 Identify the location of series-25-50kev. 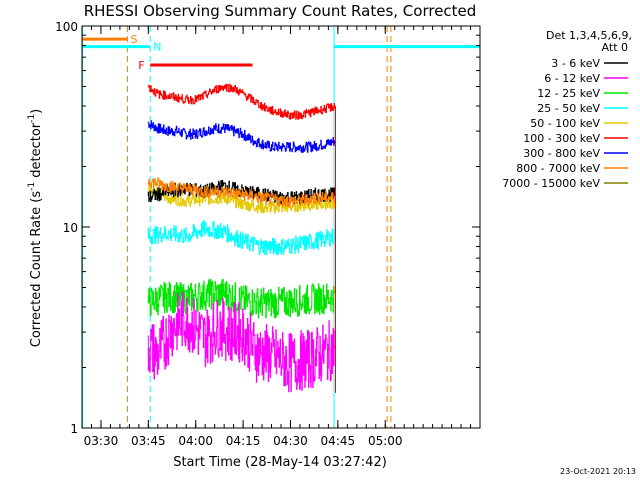
(241, 306).